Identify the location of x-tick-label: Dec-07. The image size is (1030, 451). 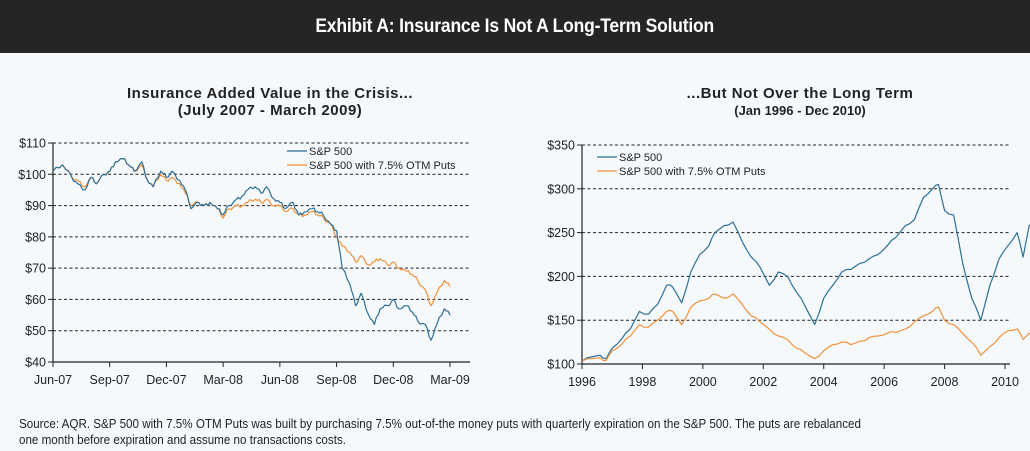
(166, 380).